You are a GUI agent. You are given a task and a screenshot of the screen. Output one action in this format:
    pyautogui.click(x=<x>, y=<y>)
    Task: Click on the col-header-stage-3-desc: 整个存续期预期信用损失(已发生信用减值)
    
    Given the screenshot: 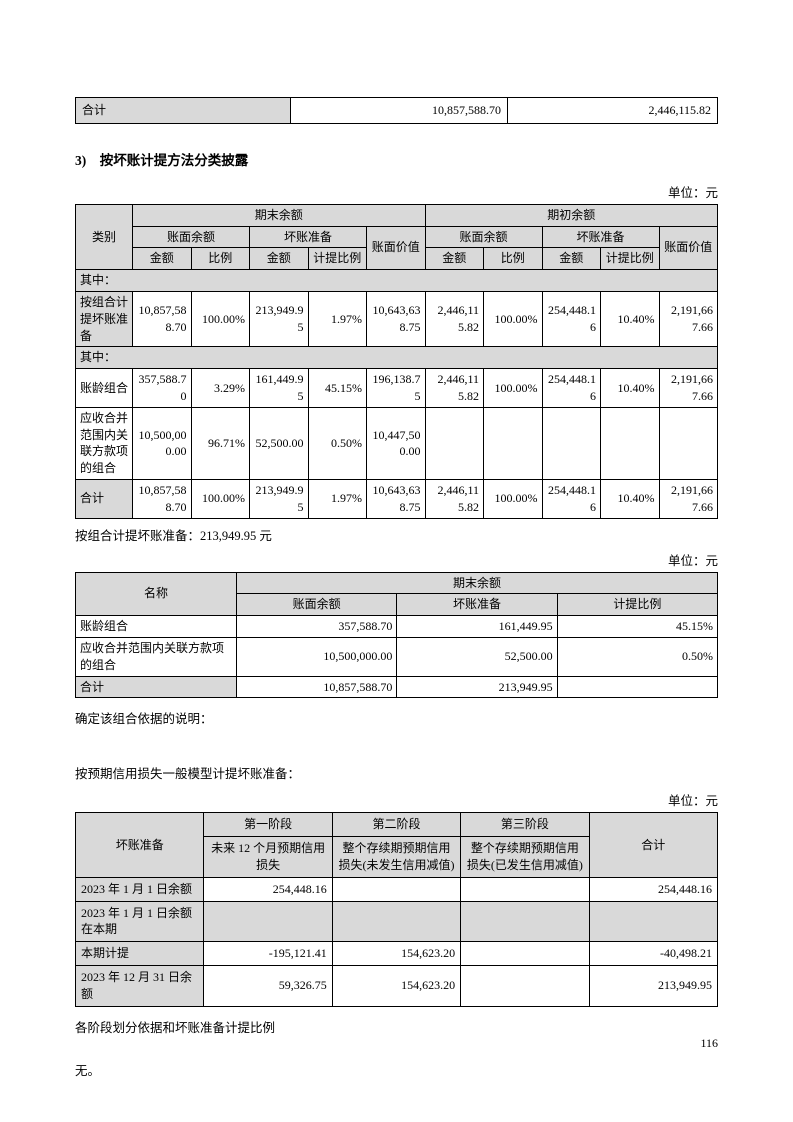 What is the action you would take?
    pyautogui.click(x=525, y=857)
    